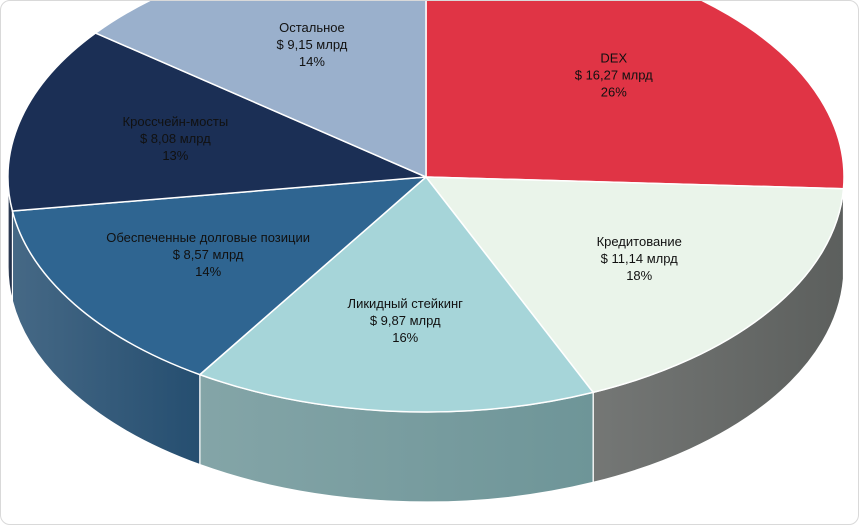 The width and height of the screenshot is (859, 525). Describe the element at coordinates (406, 303) in the screenshot. I see `slice-name: Ликидный стейкинг` at that location.